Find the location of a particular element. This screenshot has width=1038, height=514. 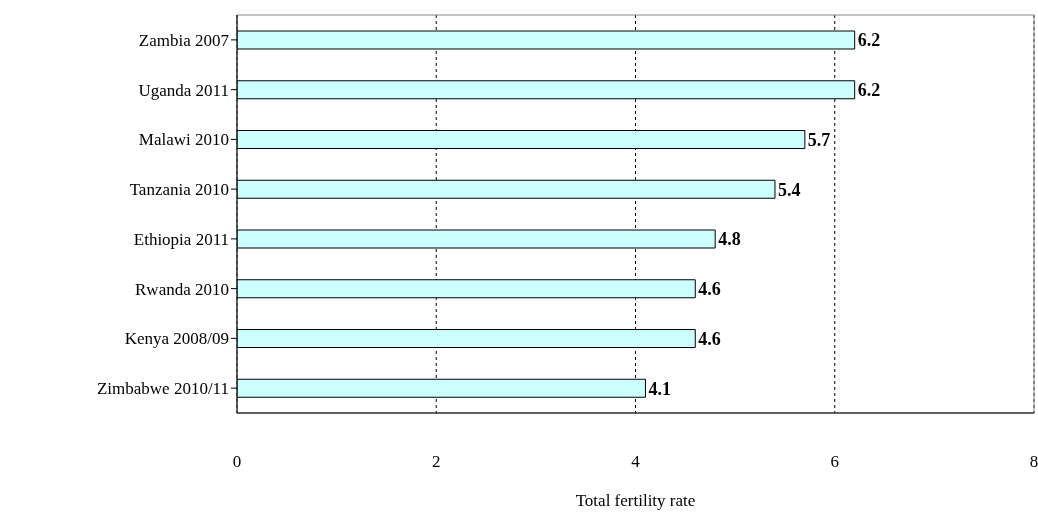

x-axis-title: Total fertility rate is located at coordinates (635, 500).